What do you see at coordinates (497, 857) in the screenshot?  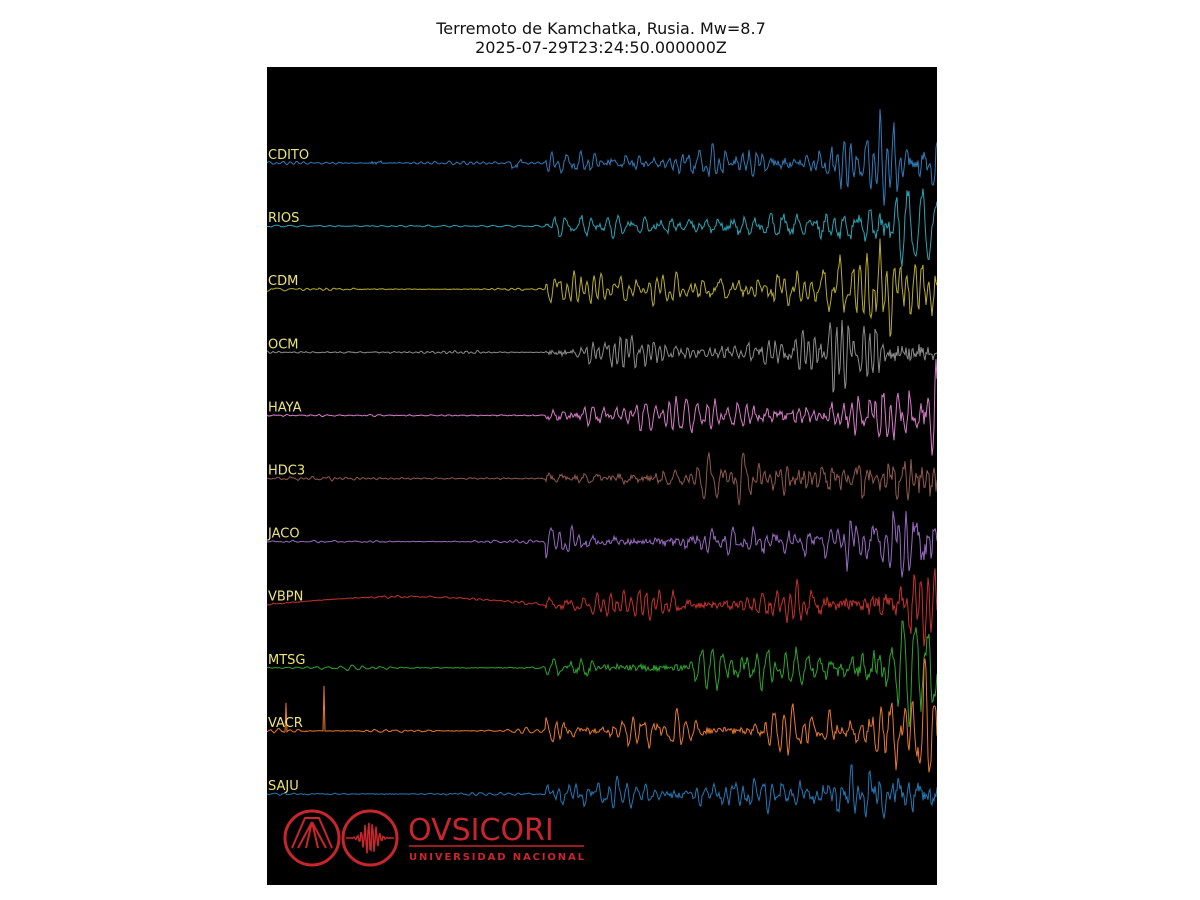 I see `logo-subtitle: UNIVERSIDAD NACIONAL` at bounding box center [497, 857].